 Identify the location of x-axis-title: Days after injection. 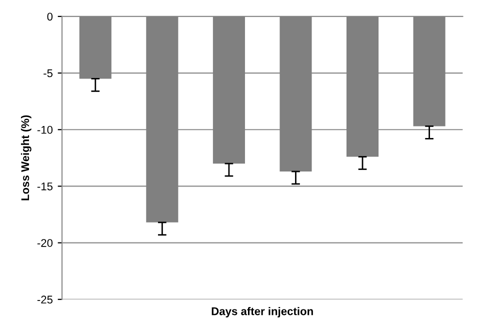
(262, 312).